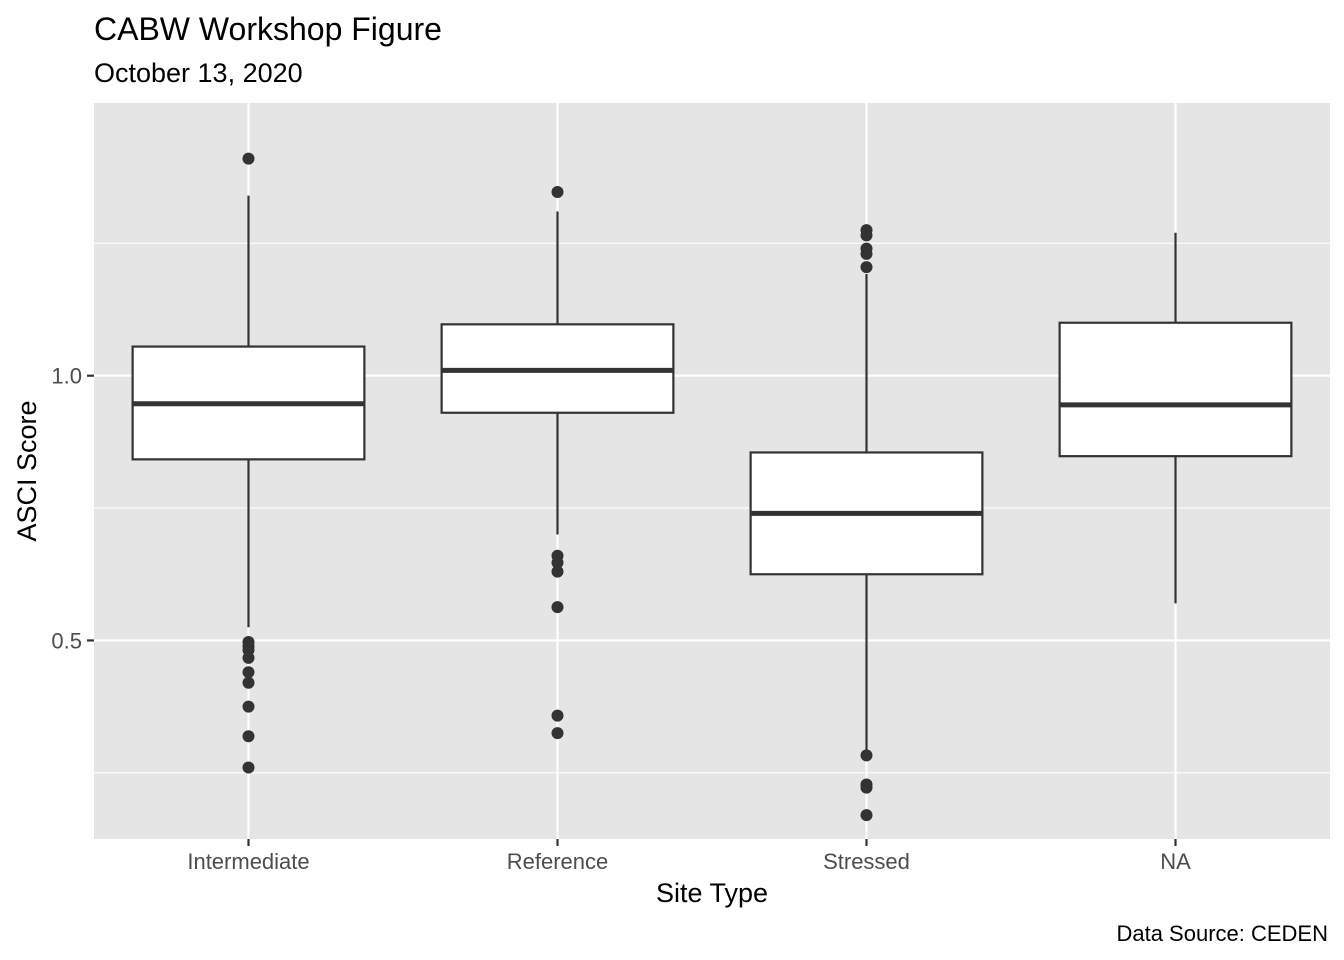 The image size is (1344, 960). I want to click on box-na, so click(1175, 418).